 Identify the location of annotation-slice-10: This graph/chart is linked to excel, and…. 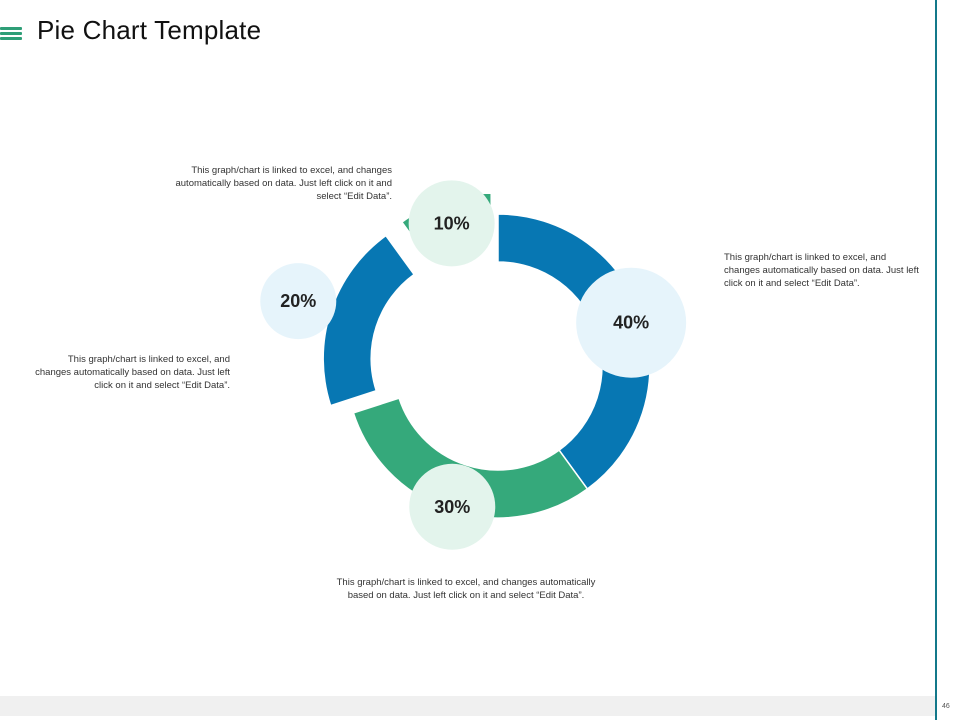
(283, 183).